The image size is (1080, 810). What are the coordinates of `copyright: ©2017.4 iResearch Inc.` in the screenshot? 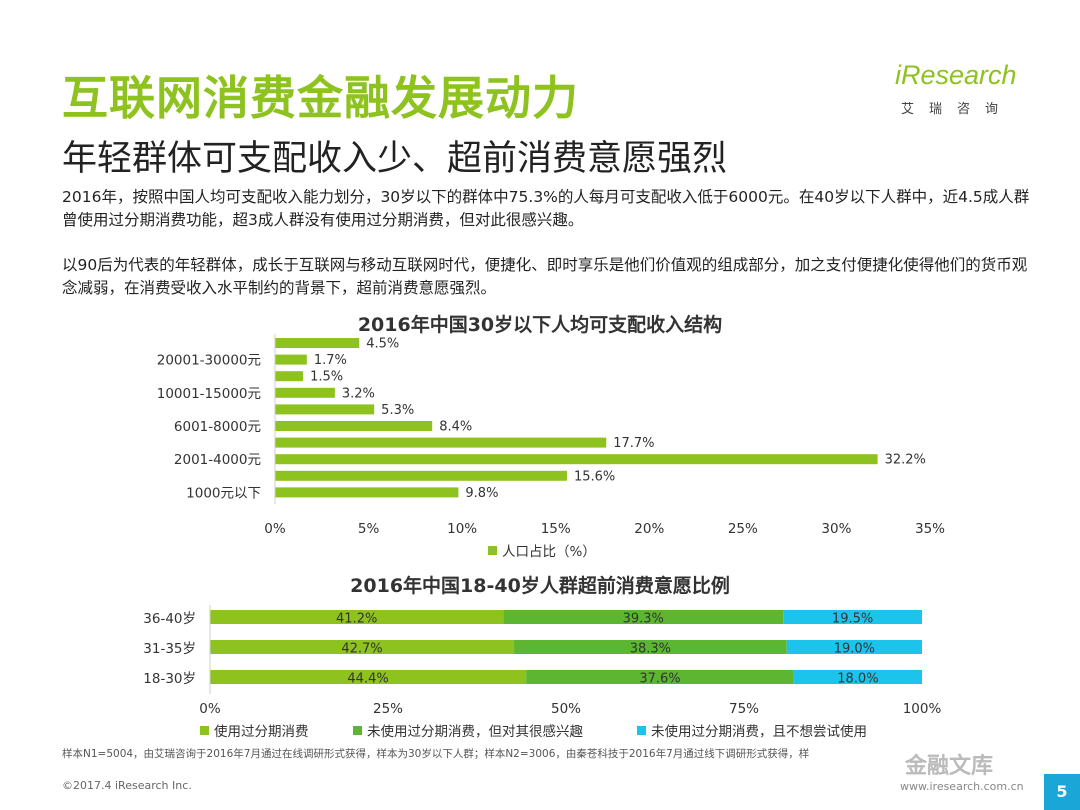 It's located at (127, 785).